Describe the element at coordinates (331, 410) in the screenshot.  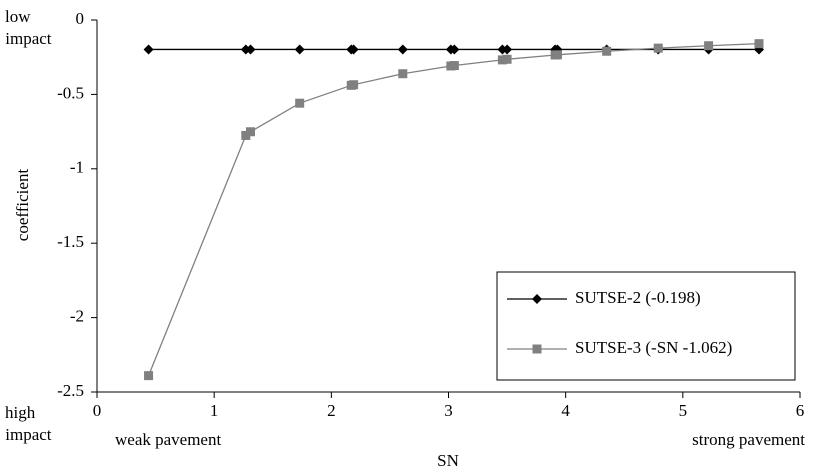
I see `x-tick-label: 2` at that location.